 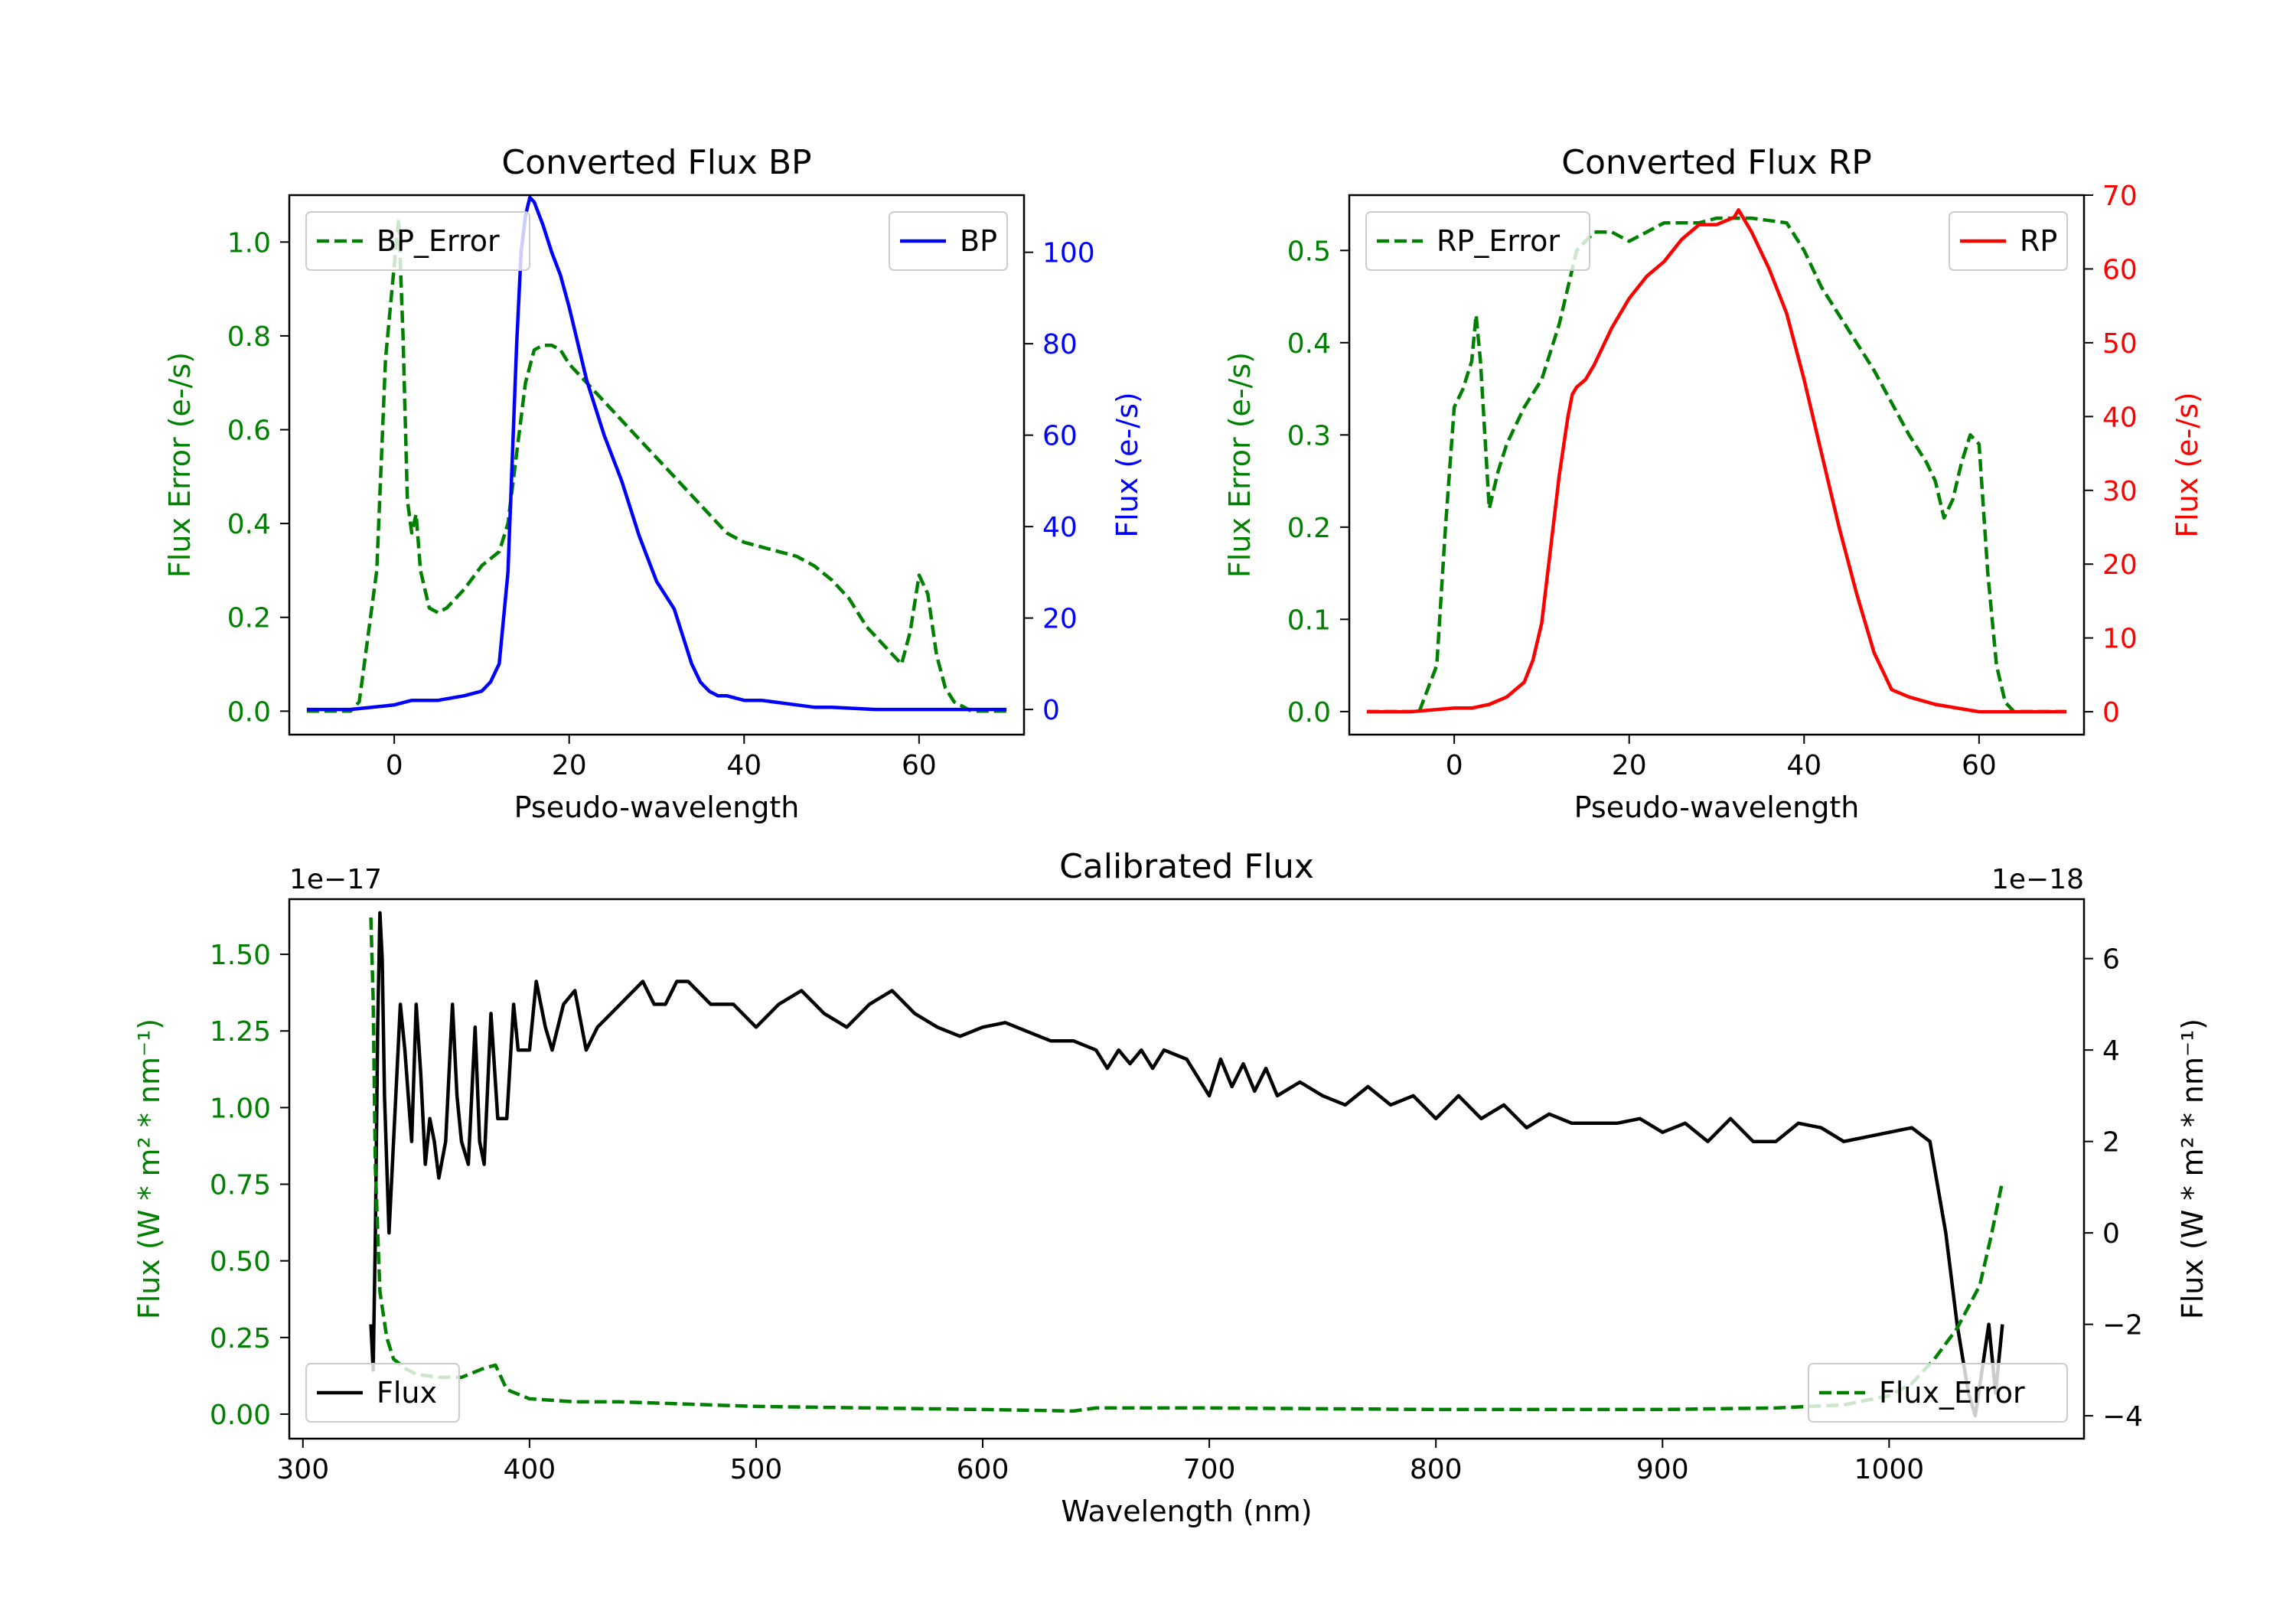 What do you see at coordinates (302, 1470) in the screenshot?
I see `x-tick-label: 300` at bounding box center [302, 1470].